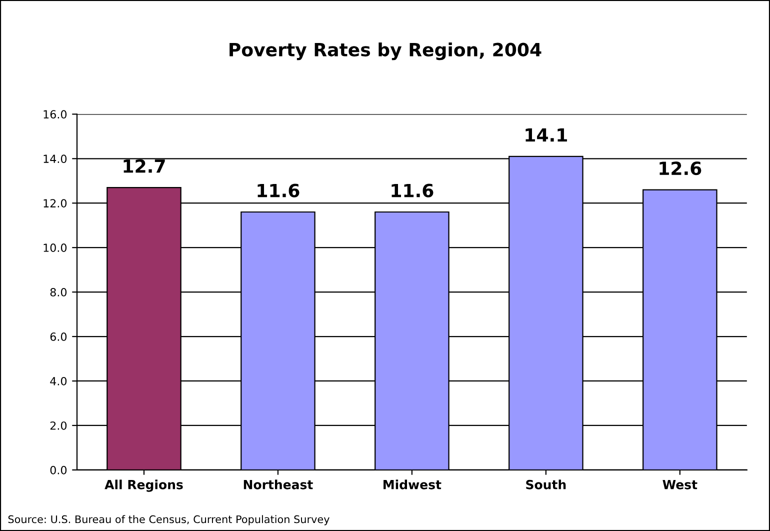 This screenshot has height=531, width=770. I want to click on data-label: 14.1, so click(546, 135).